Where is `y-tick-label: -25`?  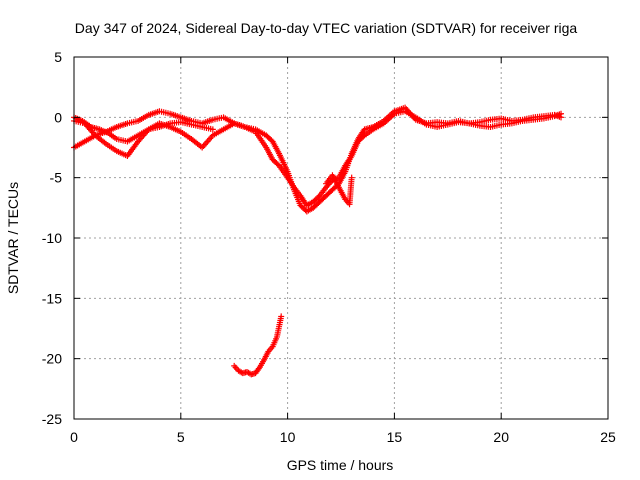
y-tick-label: -25 is located at coordinates (52, 419).